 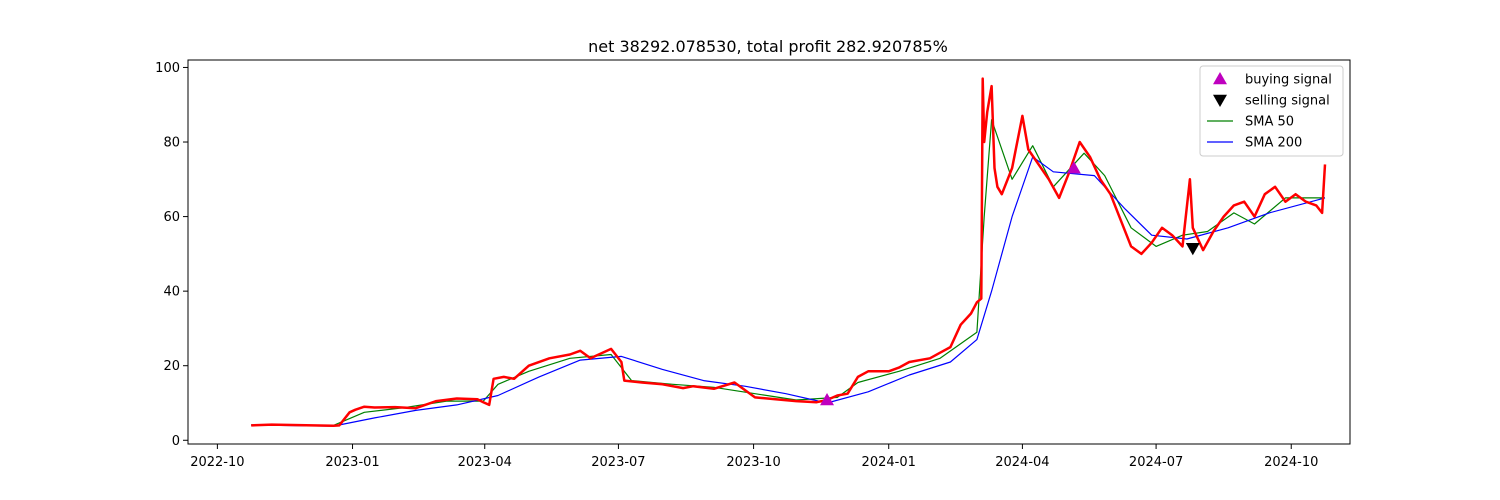 I want to click on legend-label-sma-50: SMA 50, so click(x=1269, y=122).